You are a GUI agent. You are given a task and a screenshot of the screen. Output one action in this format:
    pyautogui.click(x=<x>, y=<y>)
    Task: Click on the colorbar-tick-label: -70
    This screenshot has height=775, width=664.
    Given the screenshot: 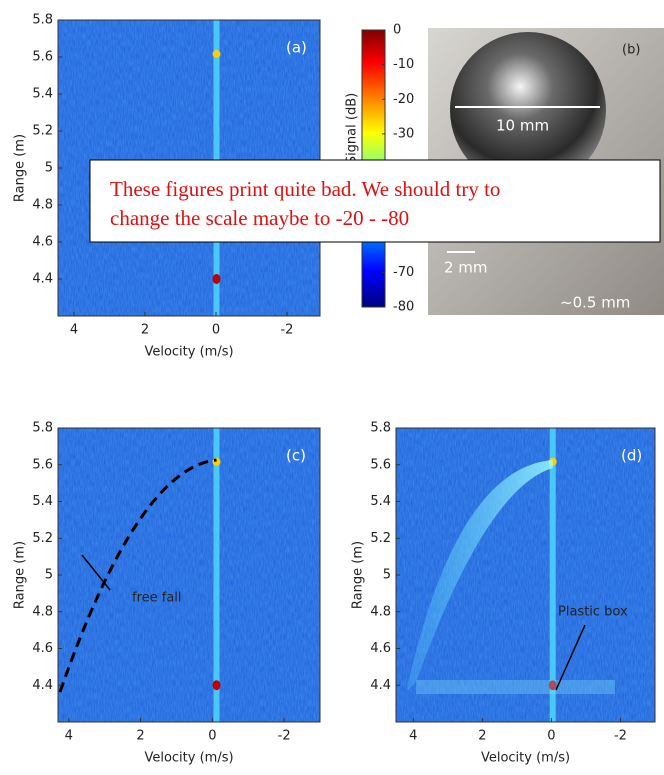 What is the action you would take?
    pyautogui.click(x=403, y=272)
    